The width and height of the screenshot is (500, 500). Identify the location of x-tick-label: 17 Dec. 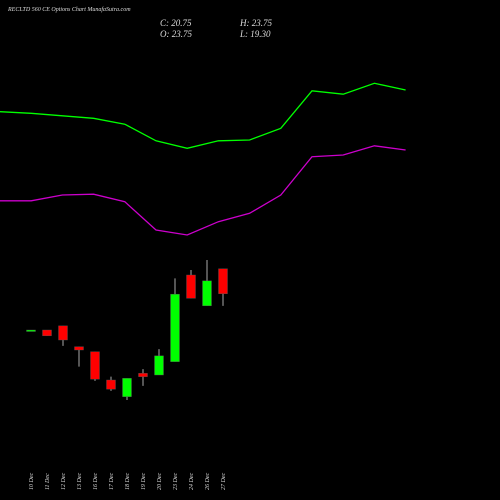
(112, 481).